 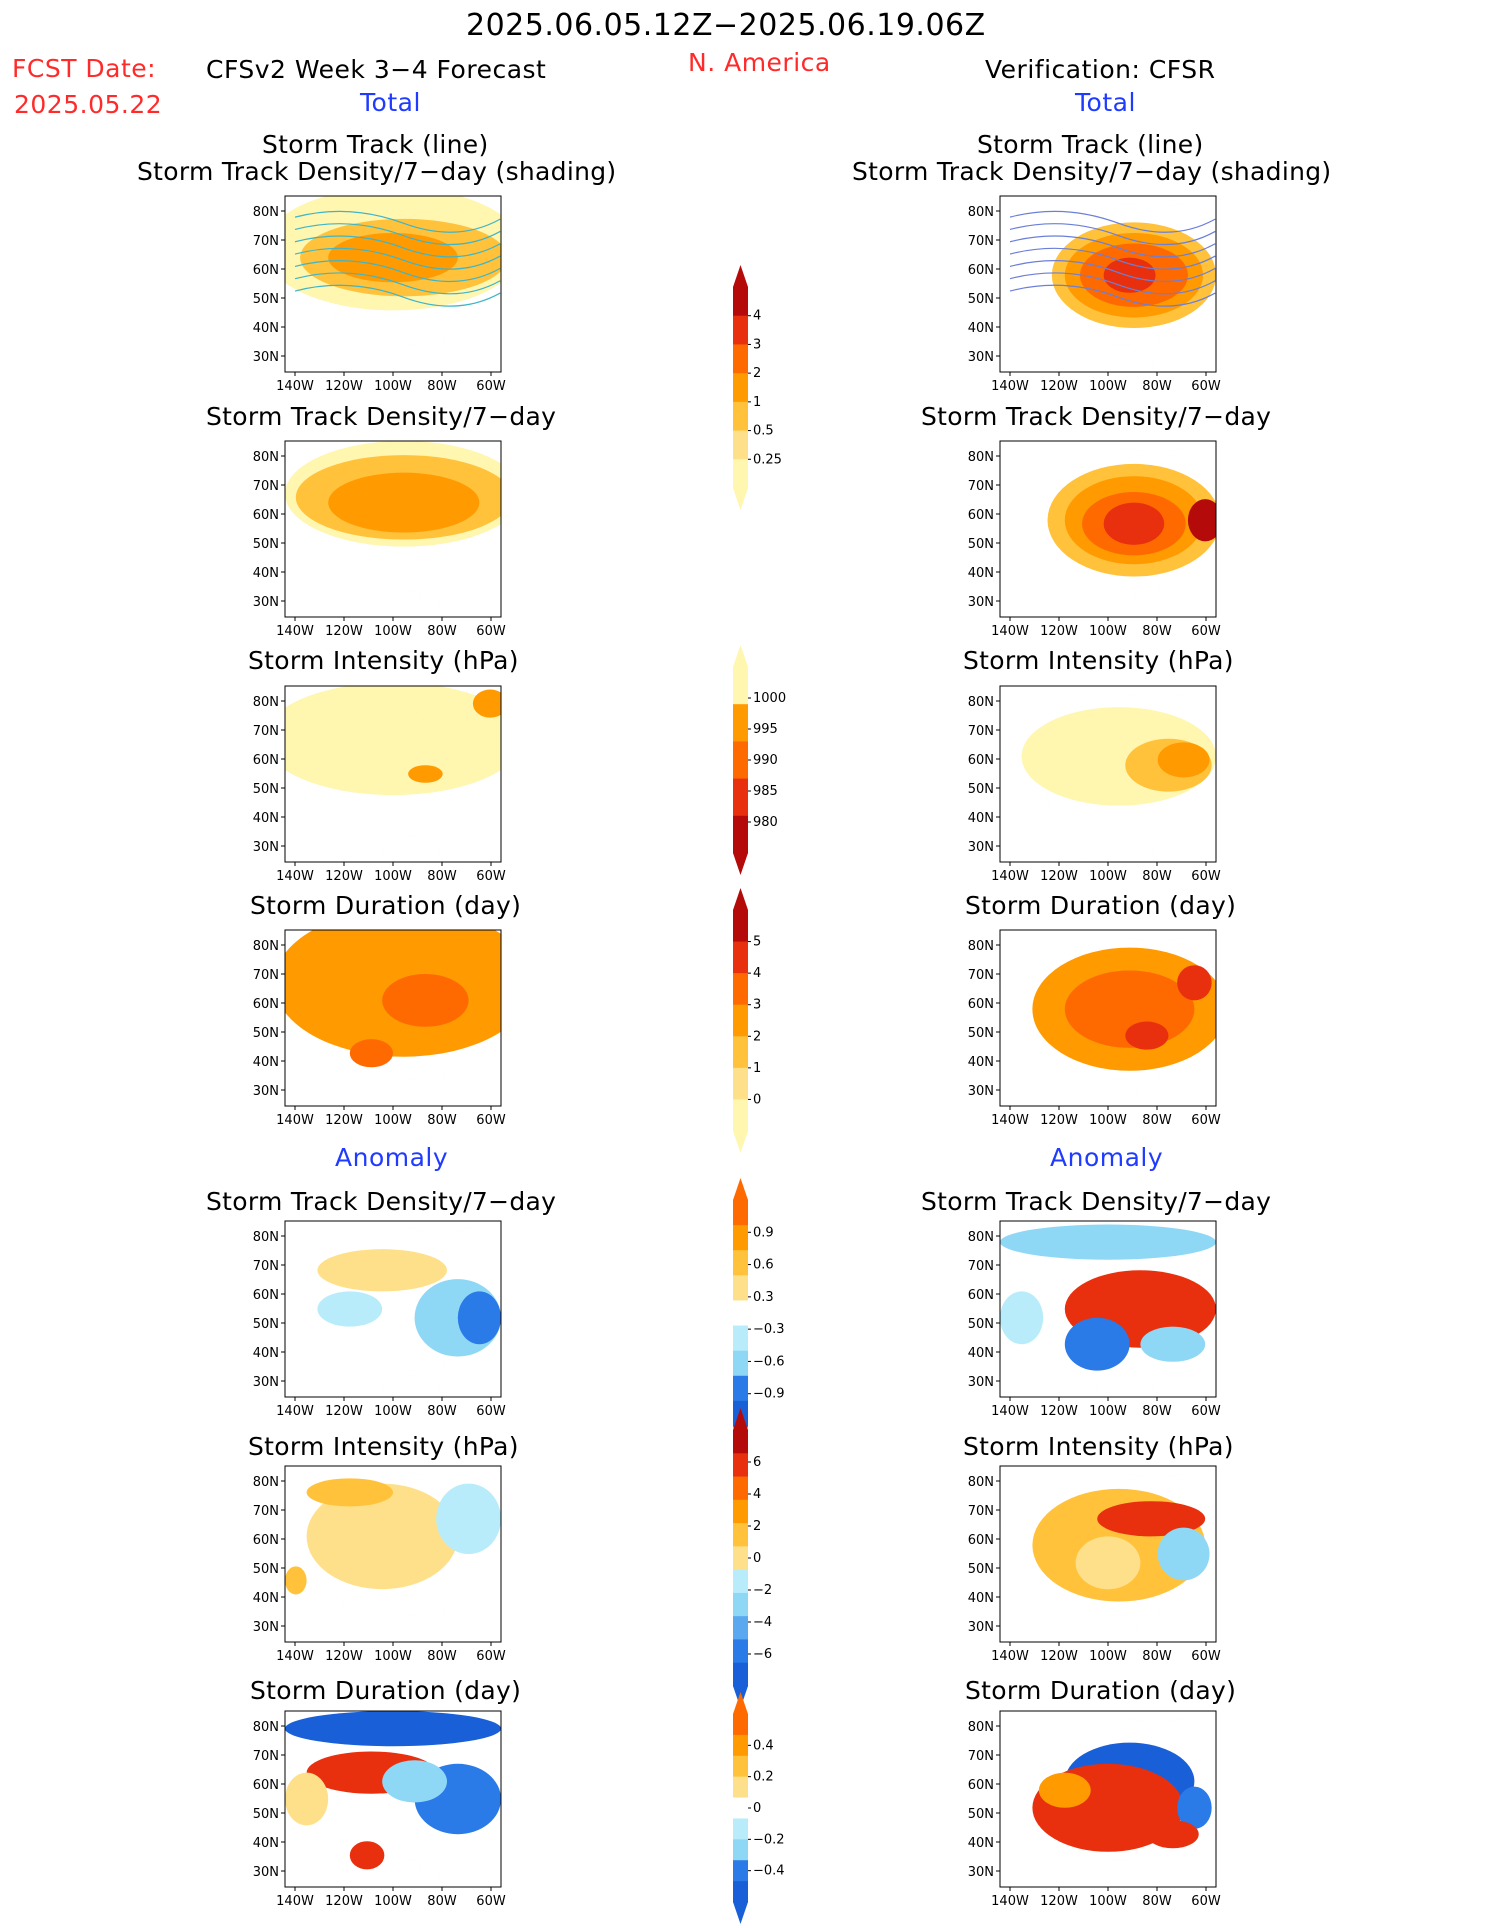 What do you see at coordinates (1096, 1201) in the screenshot?
I see `panel-title-density-anom-right: Storm Track Density/7−day` at bounding box center [1096, 1201].